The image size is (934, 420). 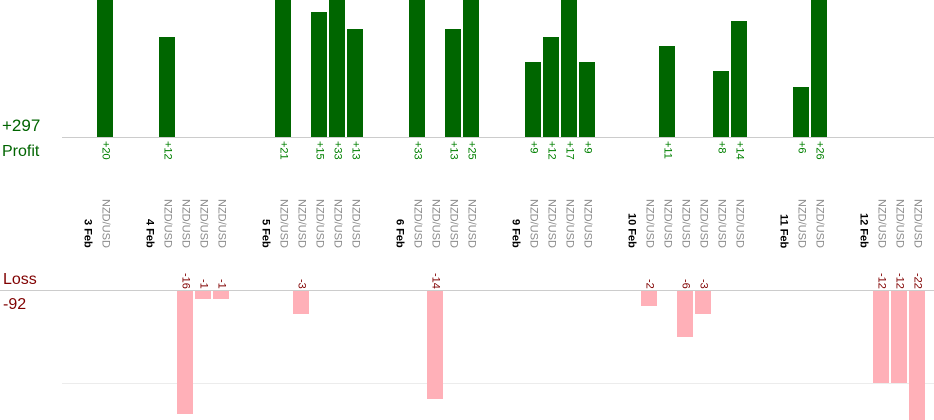 I want to click on profit-value-label: +13, so click(x=453, y=150).